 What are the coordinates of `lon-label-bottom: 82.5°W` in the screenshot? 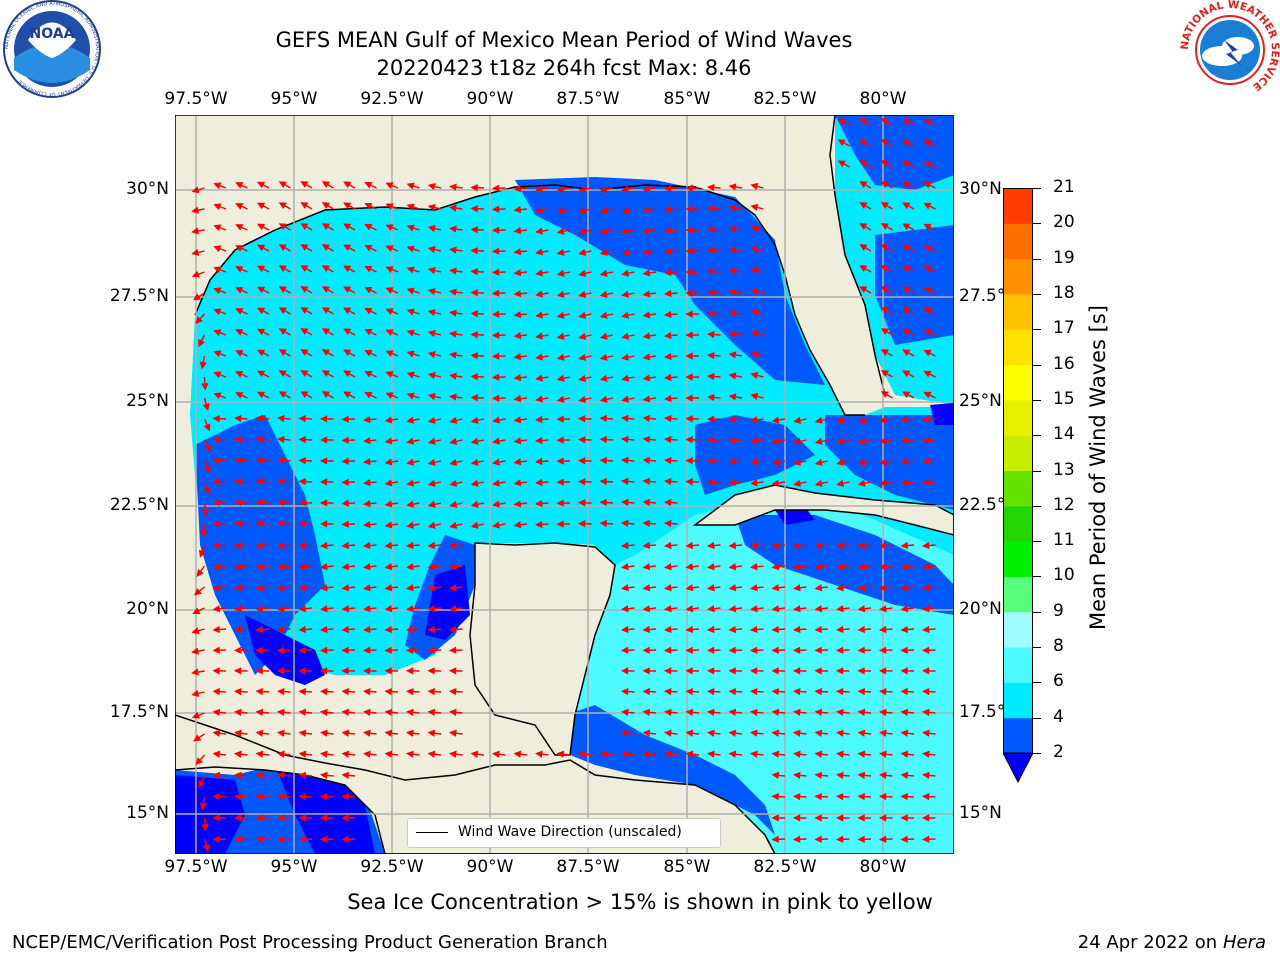 It's located at (785, 867).